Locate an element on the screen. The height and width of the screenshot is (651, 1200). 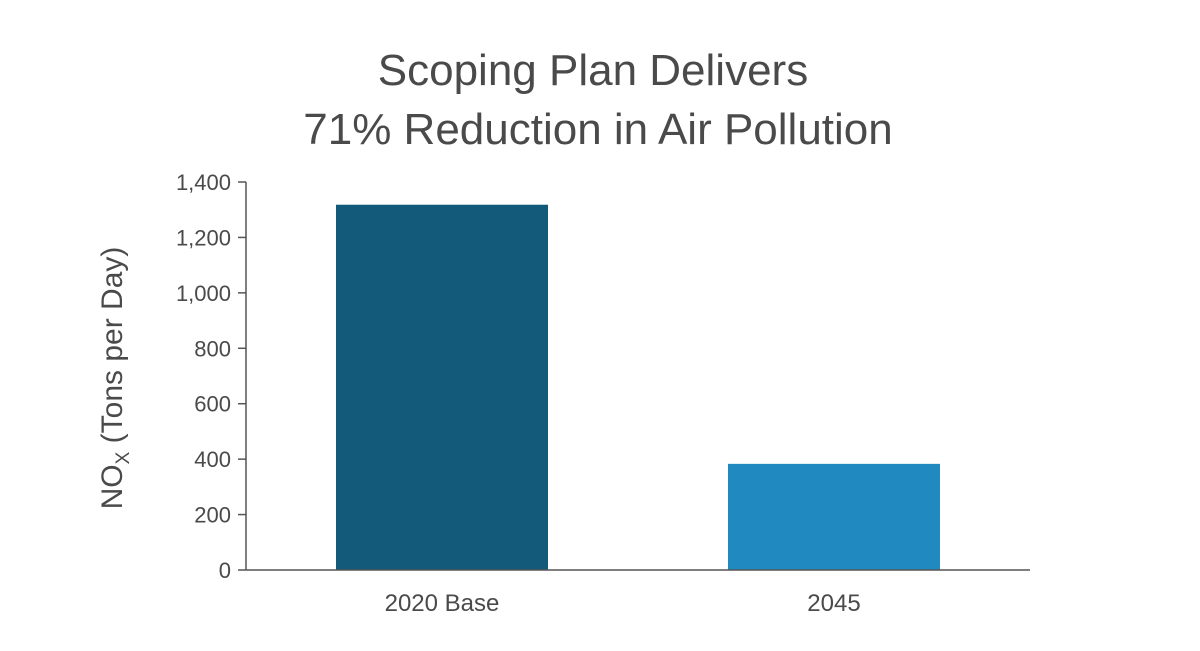
y-tick-label: 600 is located at coordinates (212, 404).